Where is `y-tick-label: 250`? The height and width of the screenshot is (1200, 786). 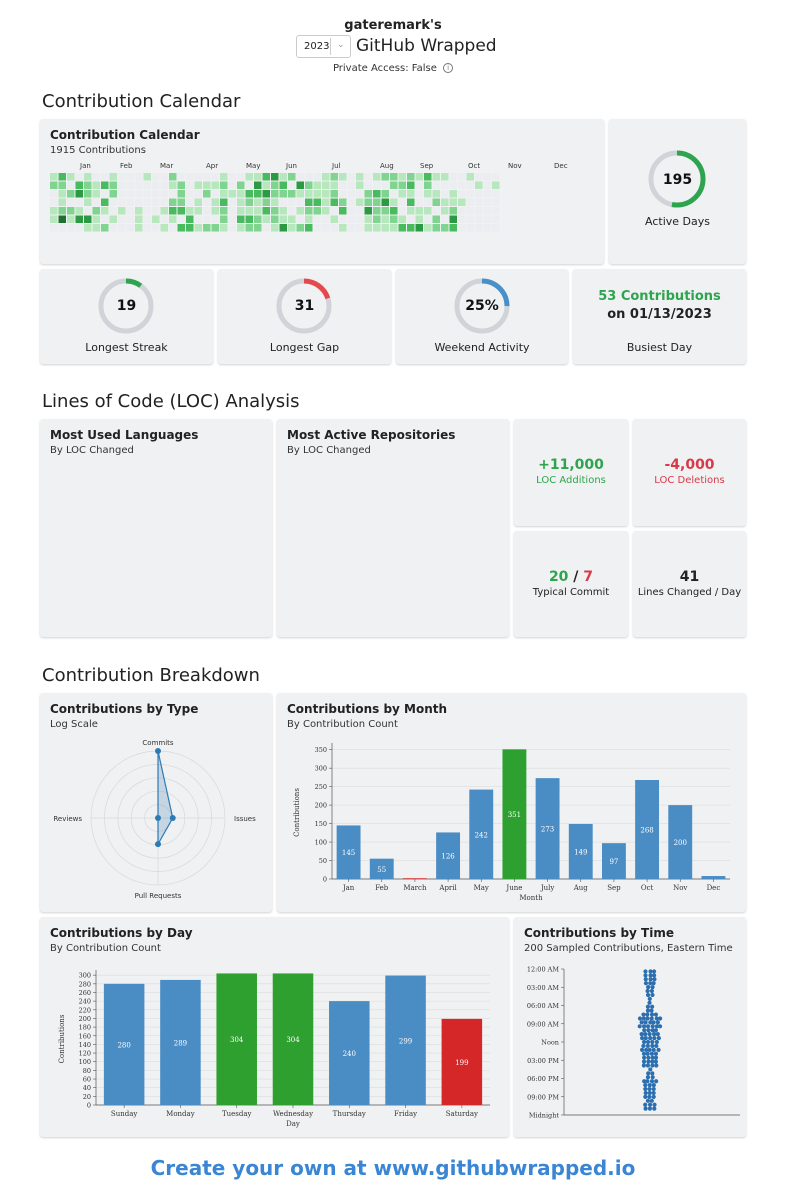 y-tick-label: 250 is located at coordinates (321, 787).